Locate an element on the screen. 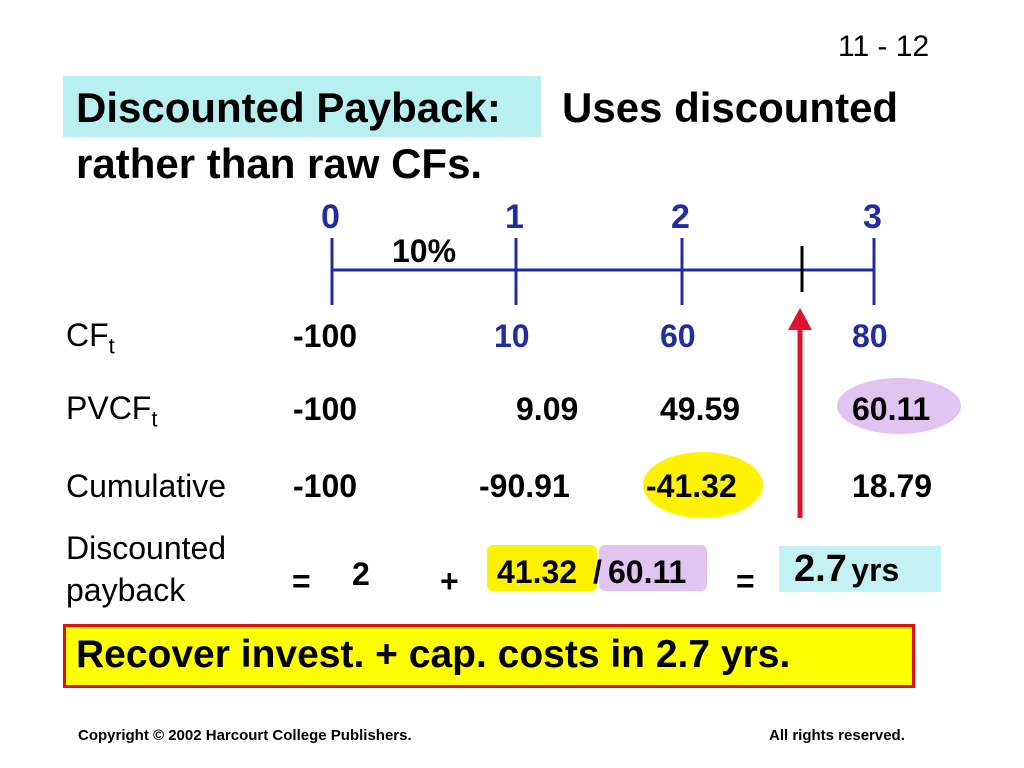 The width and height of the screenshot is (1024, 768). payback-arrow-head is located at coordinates (800, 319).